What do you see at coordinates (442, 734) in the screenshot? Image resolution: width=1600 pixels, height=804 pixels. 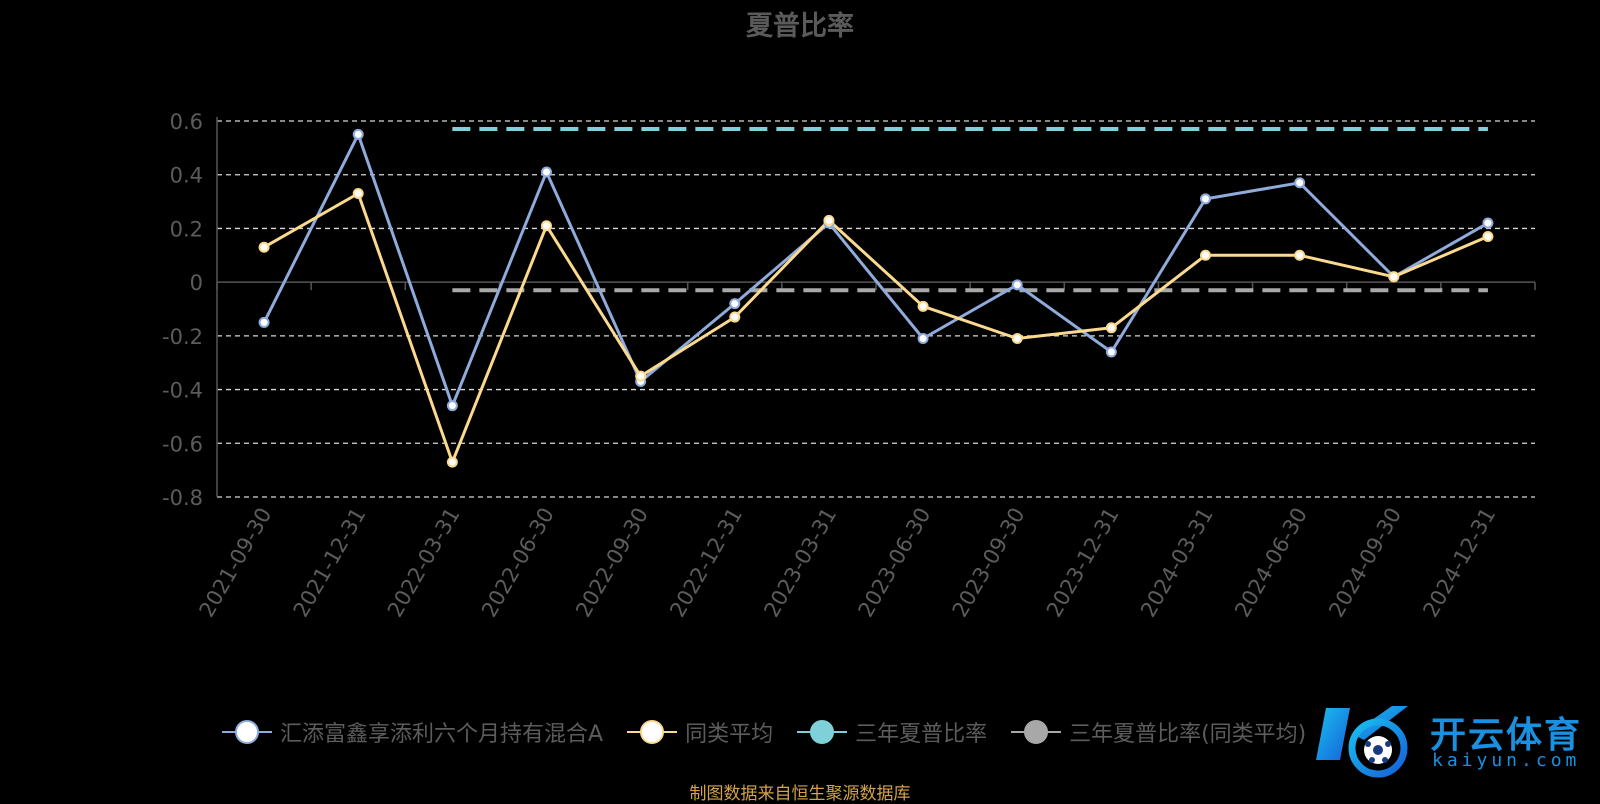 I see `legend-fund-label: 汇添富鑫享添利六个月持有混合A` at bounding box center [442, 734].